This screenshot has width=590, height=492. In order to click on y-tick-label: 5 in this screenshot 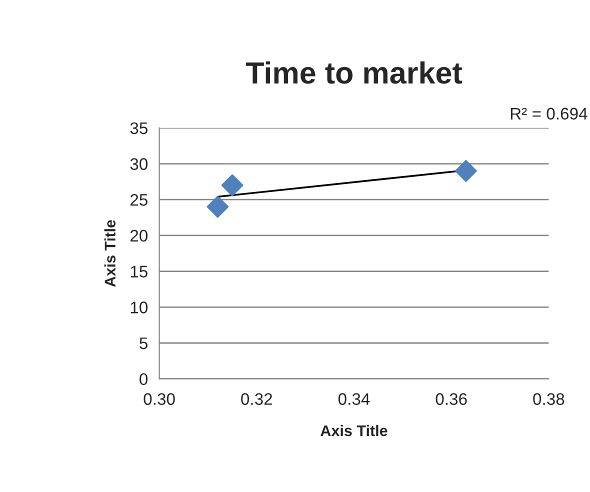, I will do `click(144, 344)`.